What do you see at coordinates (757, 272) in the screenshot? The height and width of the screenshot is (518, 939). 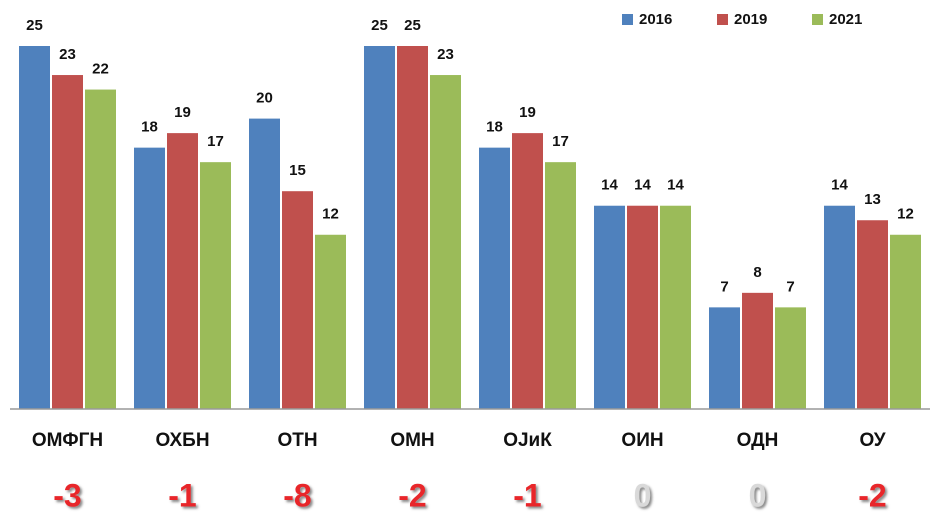 I see `value-label: 8` at bounding box center [757, 272].